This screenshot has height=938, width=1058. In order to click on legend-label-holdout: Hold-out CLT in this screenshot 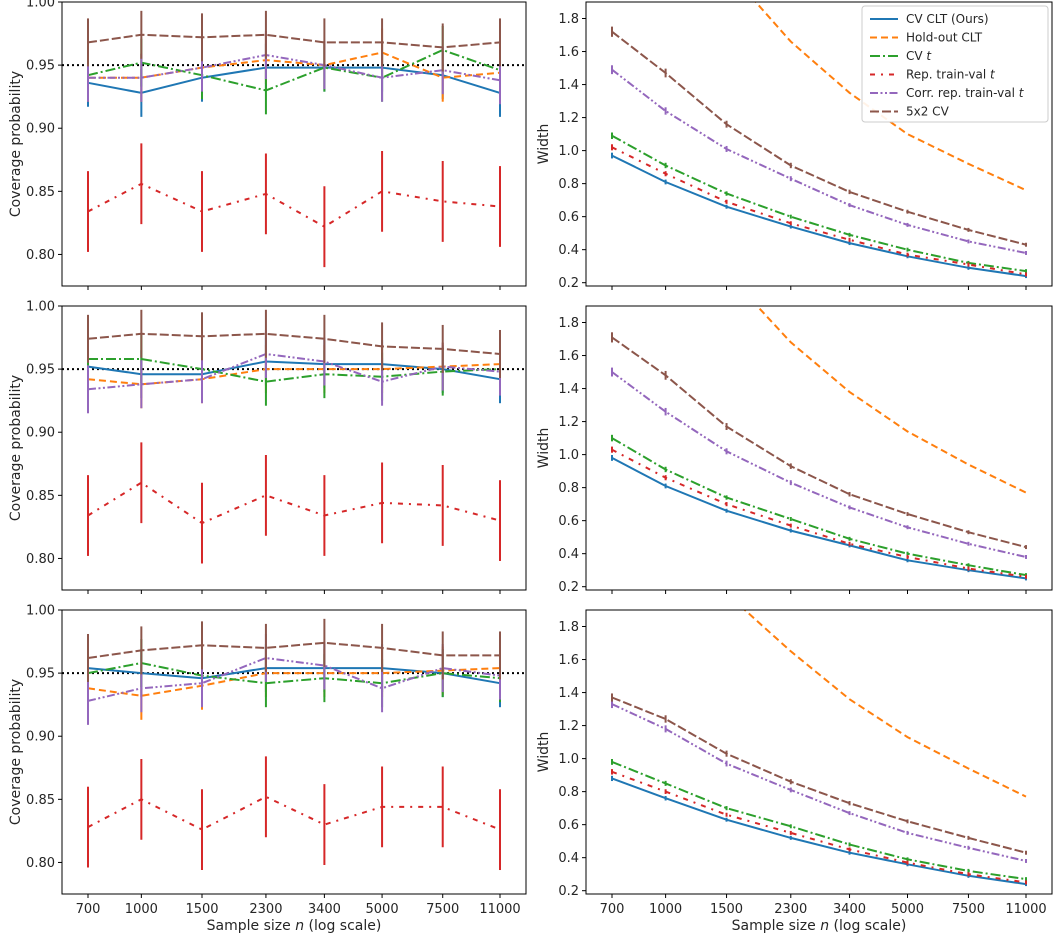, I will do `click(944, 38)`.